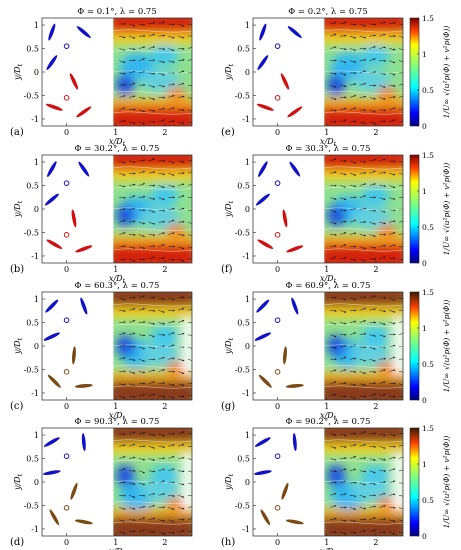 This screenshot has height=550, width=461. What do you see at coordinates (328, 422) in the screenshot?
I see `panel-title: Φ = 90.2°, λ = 0.75` at bounding box center [328, 422].